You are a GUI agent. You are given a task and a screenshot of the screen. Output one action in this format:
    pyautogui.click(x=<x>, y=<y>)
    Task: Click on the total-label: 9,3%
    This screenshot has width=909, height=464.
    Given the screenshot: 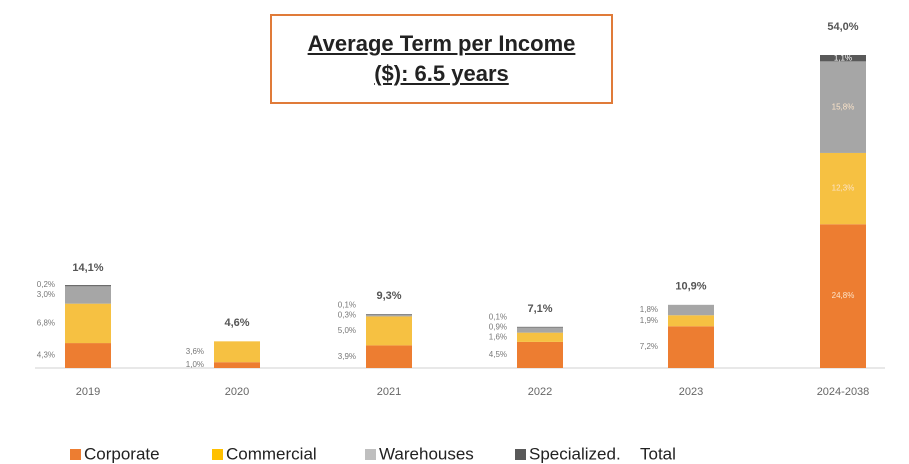 What is the action you would take?
    pyautogui.click(x=388, y=296)
    